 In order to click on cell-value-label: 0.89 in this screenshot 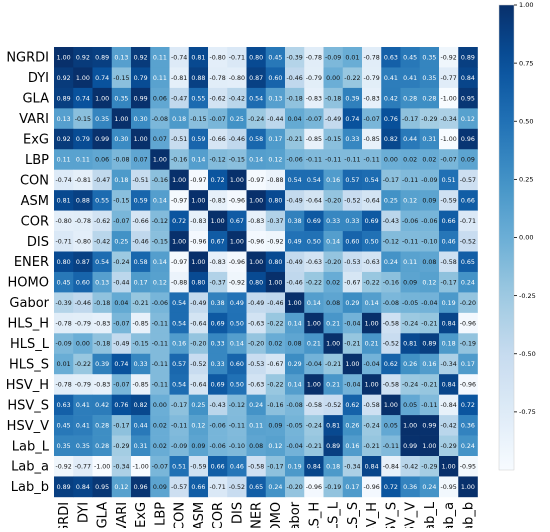, I will do `click(333, 446)`.